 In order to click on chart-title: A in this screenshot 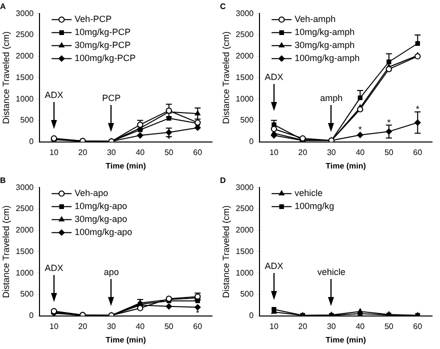, I will do `click(3, 7)`.